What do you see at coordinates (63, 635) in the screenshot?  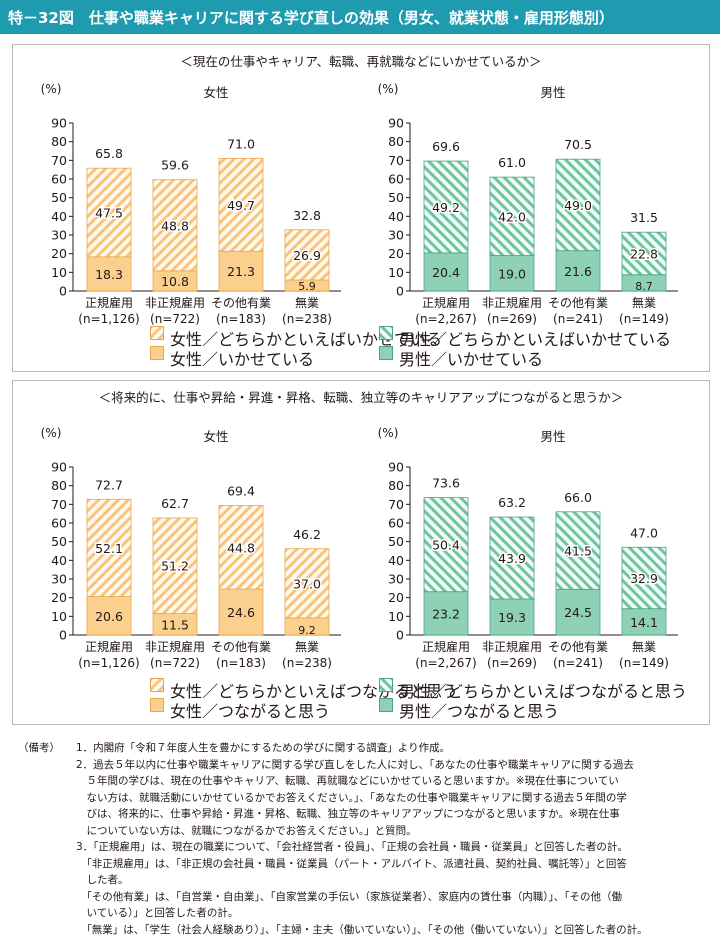 I see `y-tick-label: 0` at bounding box center [63, 635].